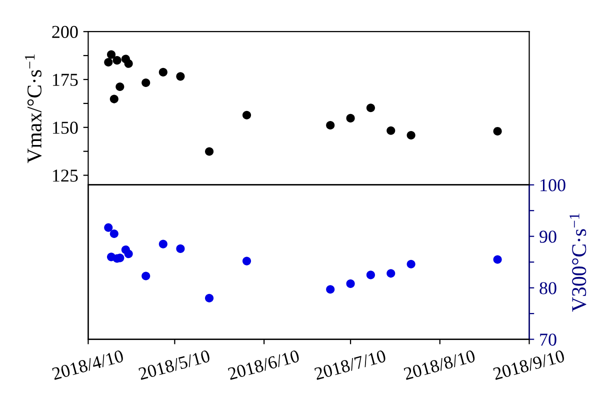 This screenshot has height=395, width=592. What do you see at coordinates (529, 365) in the screenshot?
I see `x-tick-label: 2018/9/10` at bounding box center [529, 365].